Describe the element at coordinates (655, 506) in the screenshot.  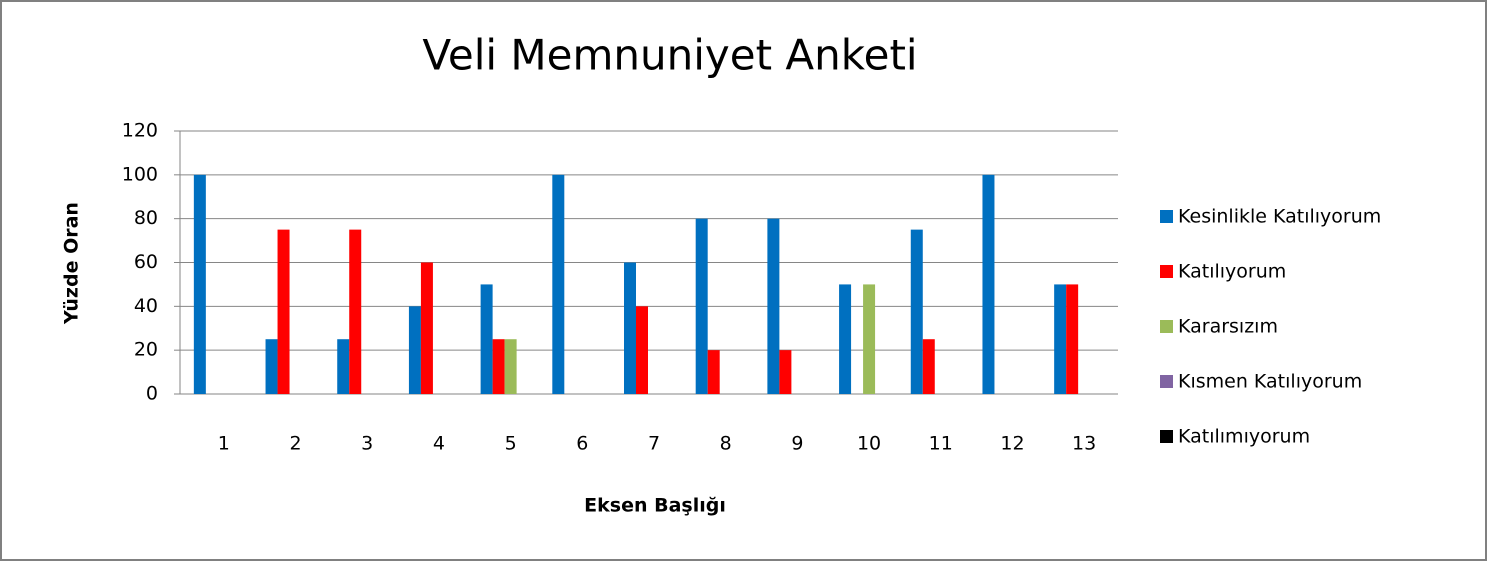
I see `x-axis-title: Eksen Başlığı` at that location.